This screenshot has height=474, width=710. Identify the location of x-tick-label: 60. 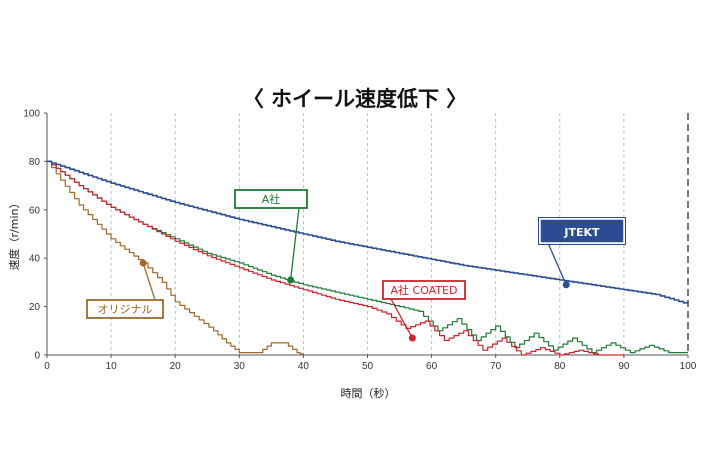
(432, 366).